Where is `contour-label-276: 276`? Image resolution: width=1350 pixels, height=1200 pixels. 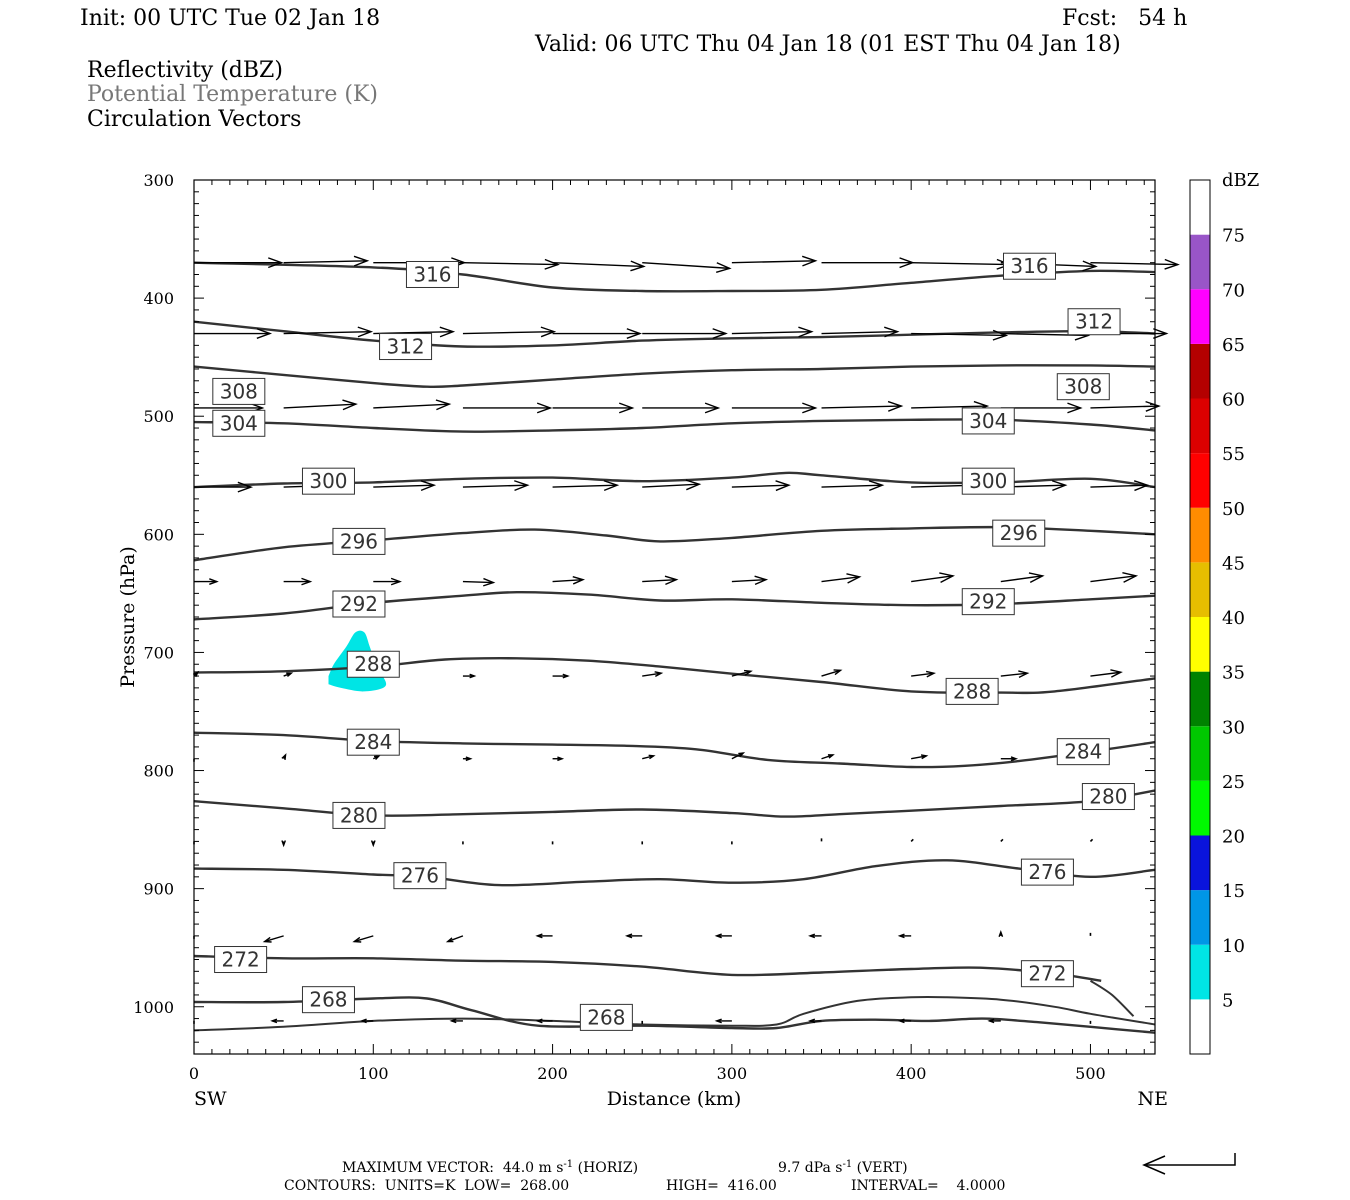 contour-label-276: 276 is located at coordinates (1047, 872).